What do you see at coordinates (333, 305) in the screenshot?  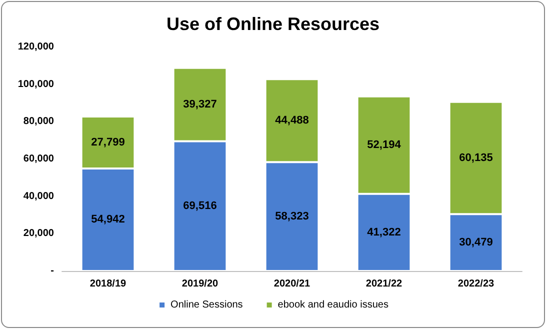 I see `legend-label: ebook and eaudio issues` at bounding box center [333, 305].